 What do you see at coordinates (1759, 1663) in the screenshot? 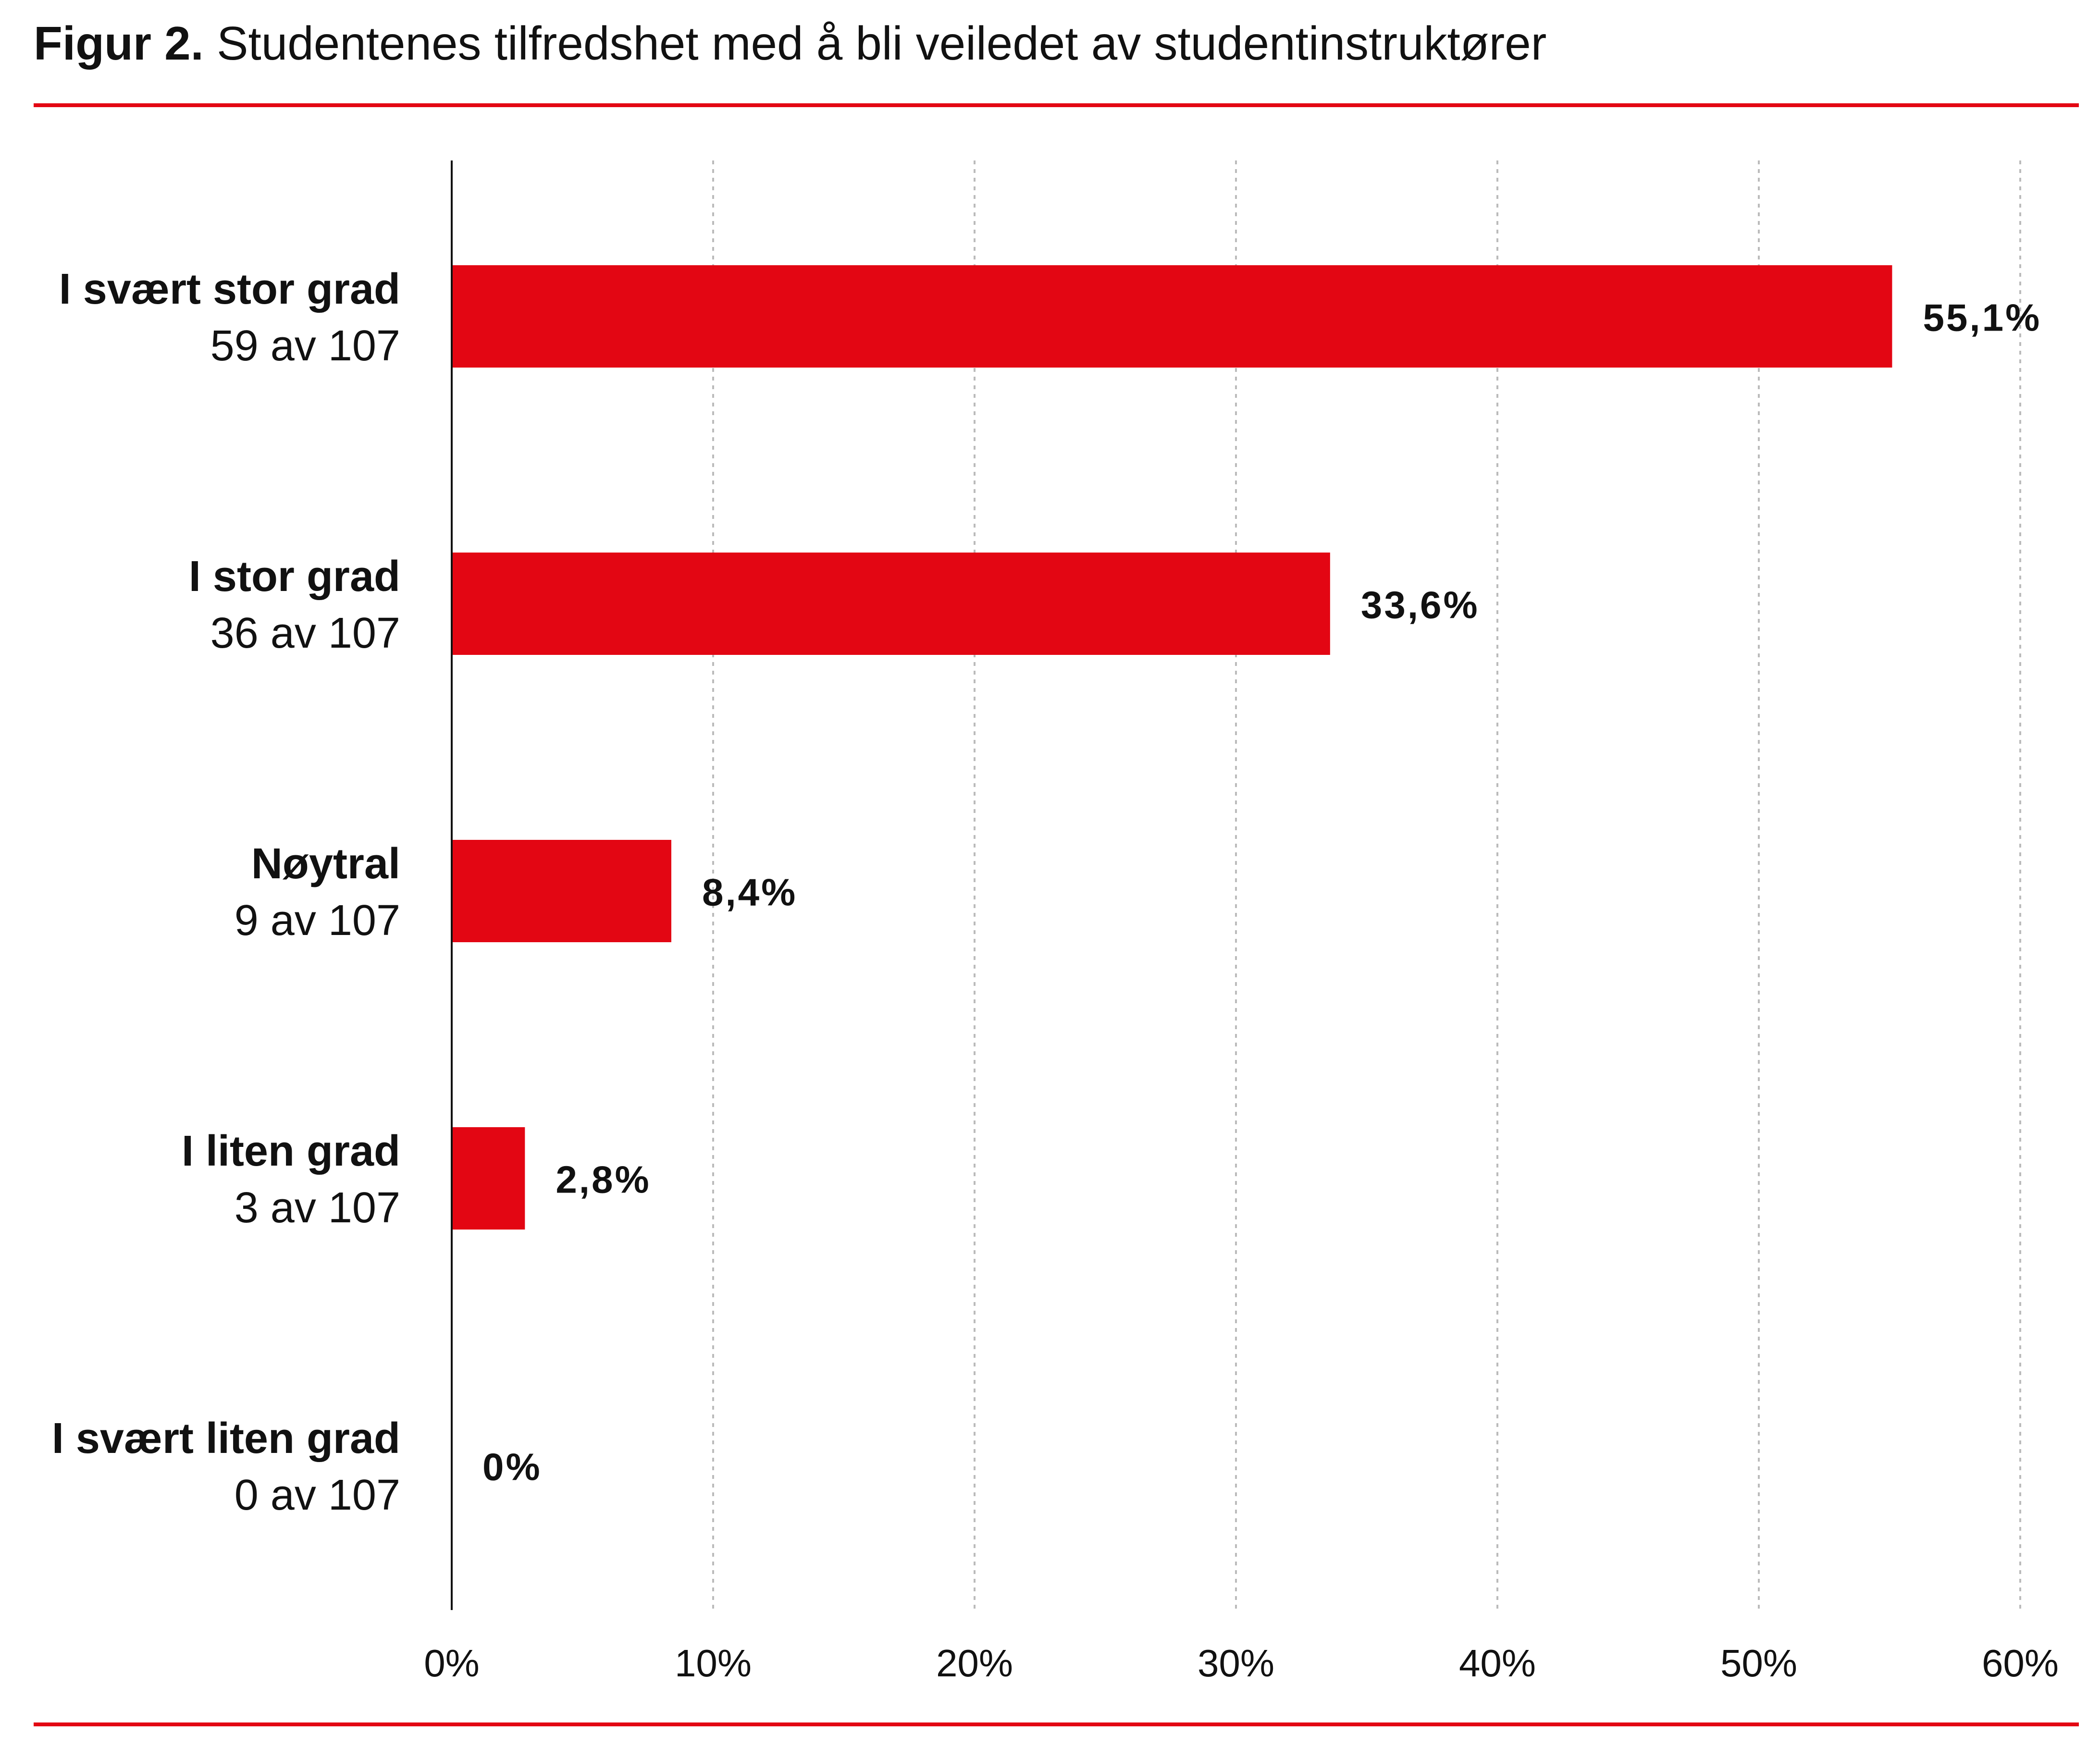
I see `x-tick-label: 50%` at bounding box center [1759, 1663].